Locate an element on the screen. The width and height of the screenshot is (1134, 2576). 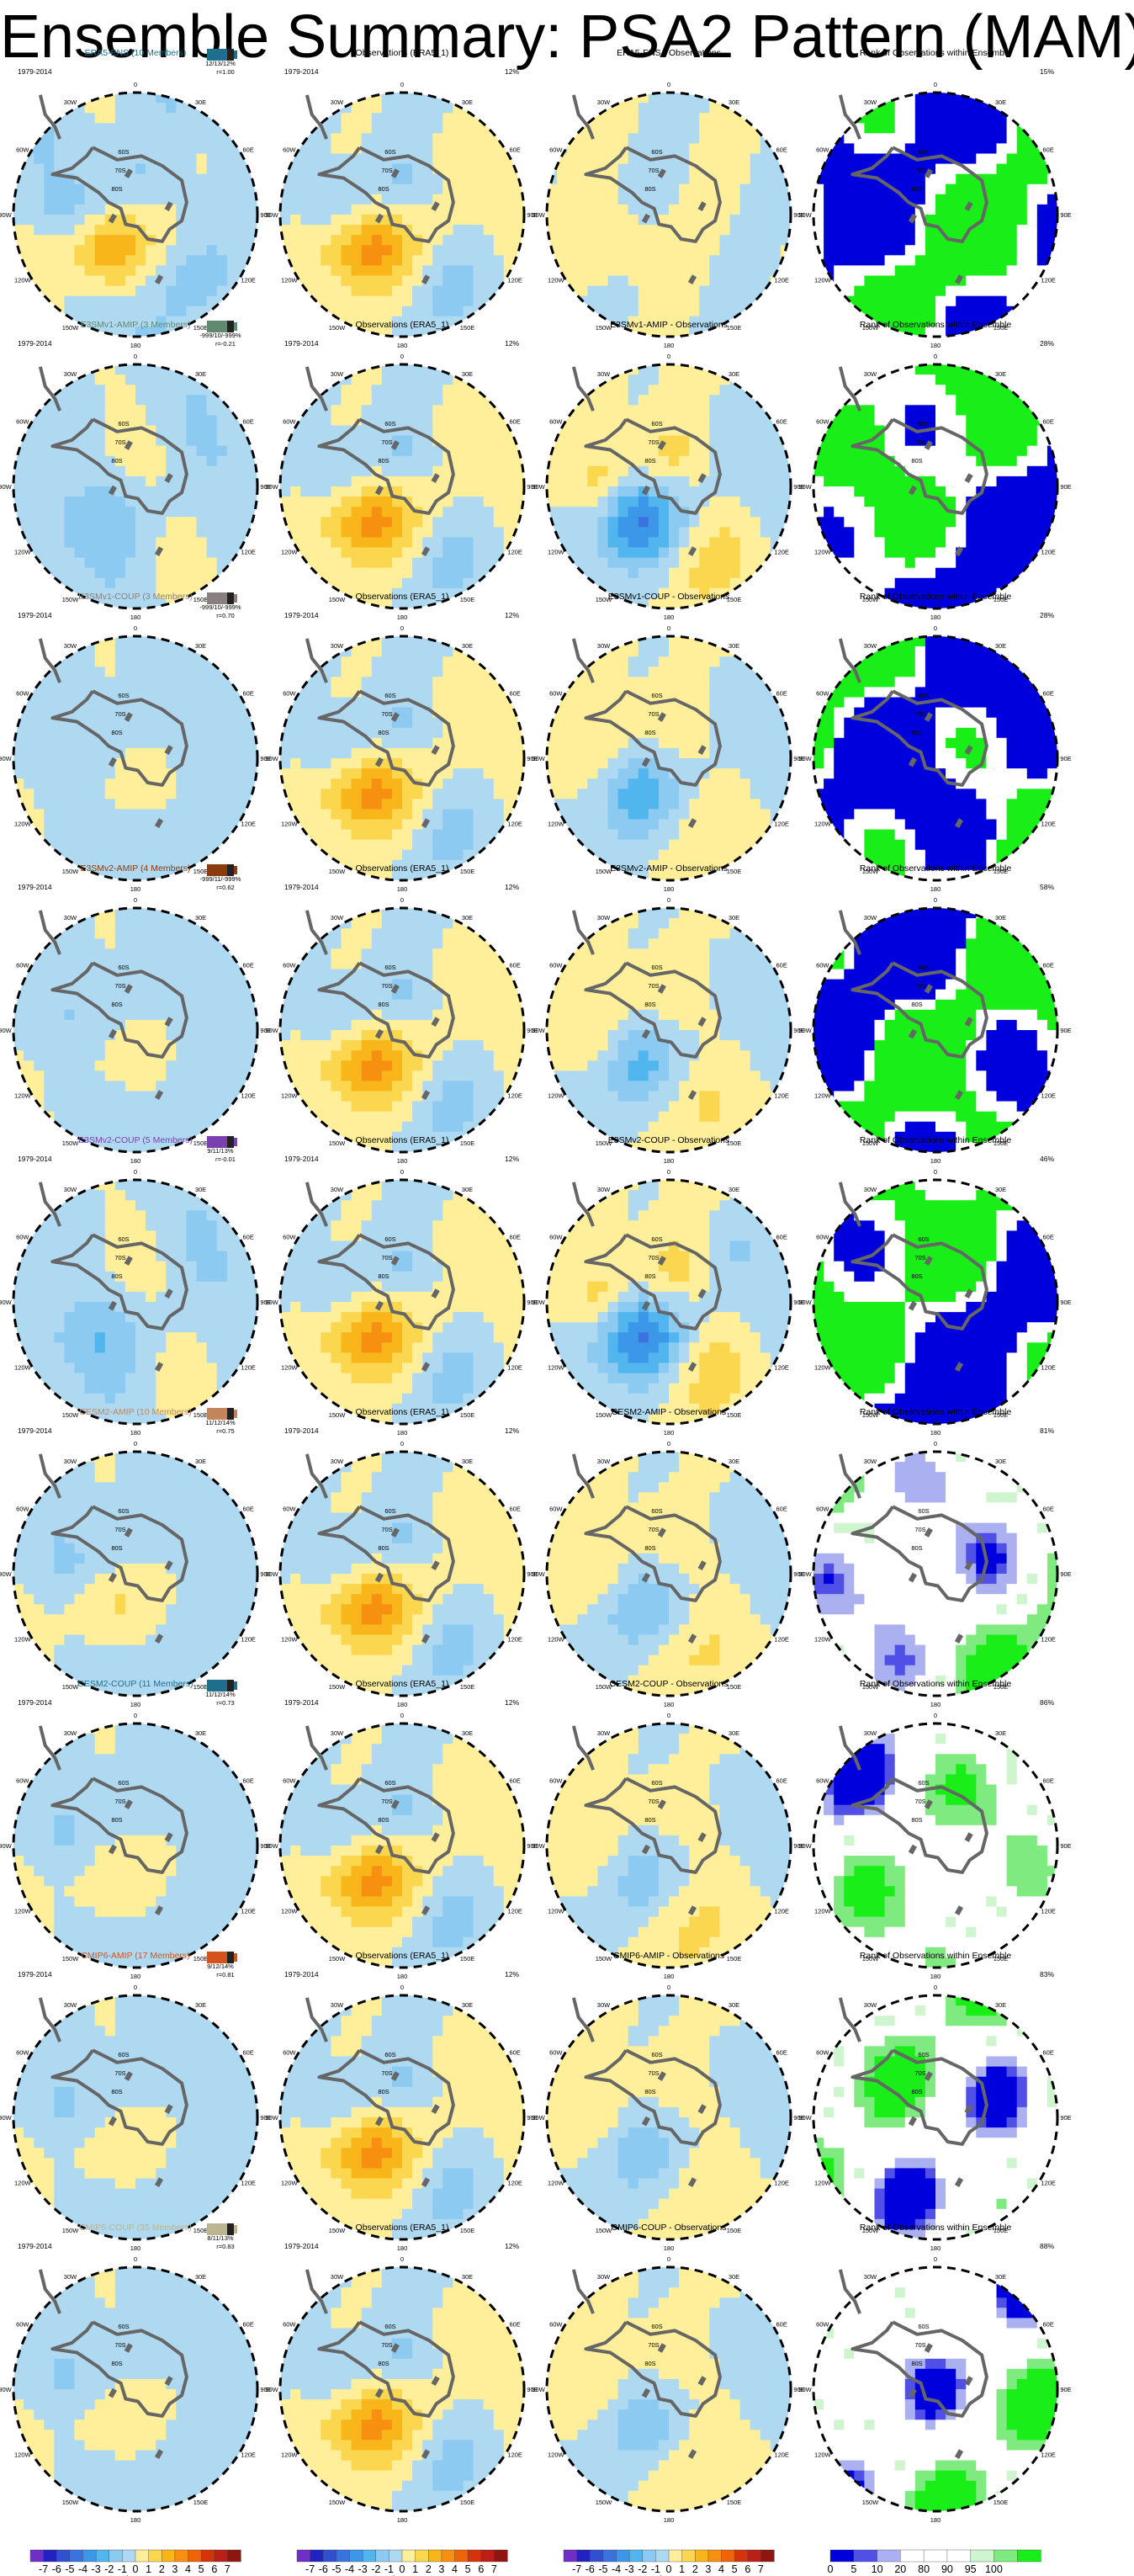
lon-label: 180 is located at coordinates (670, 1977).